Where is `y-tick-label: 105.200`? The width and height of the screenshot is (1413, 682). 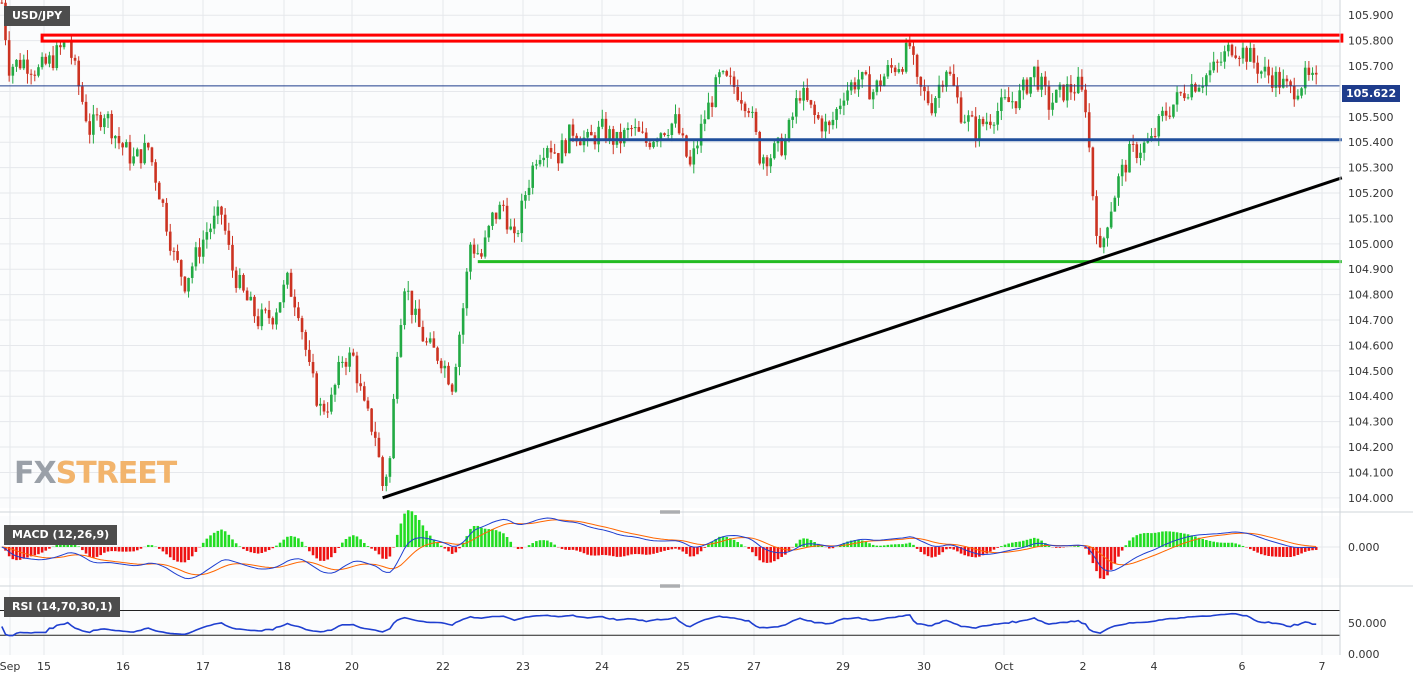
y-tick-label: 105.200 is located at coordinates (1371, 193).